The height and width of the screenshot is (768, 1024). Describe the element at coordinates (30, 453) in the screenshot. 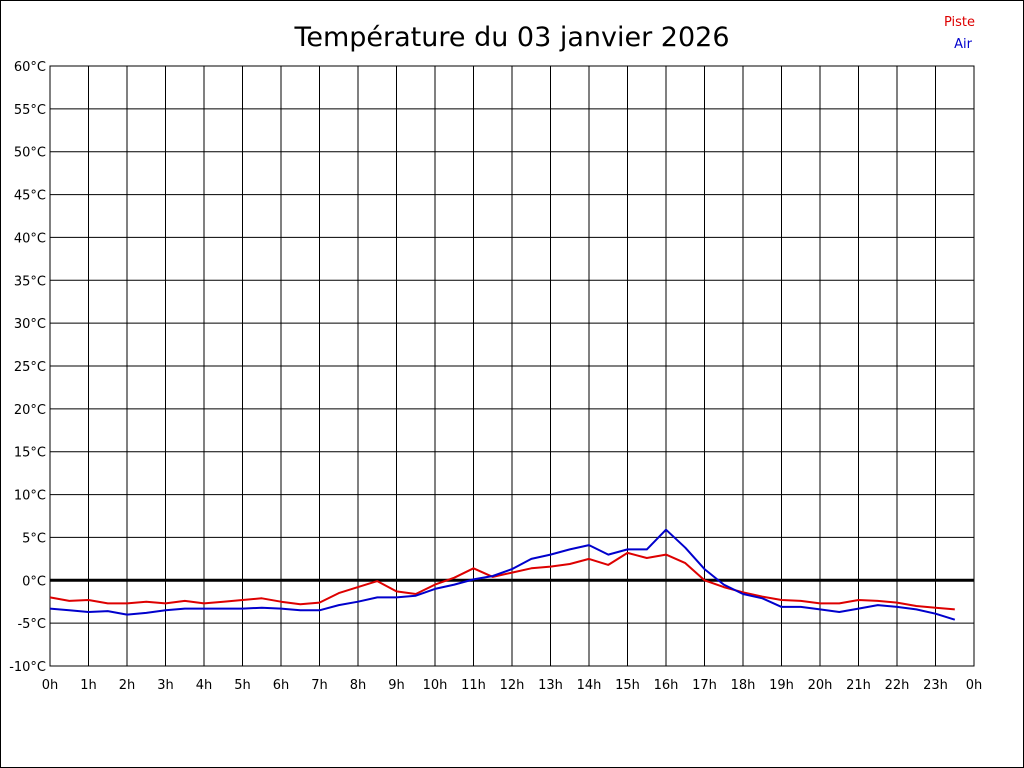

I see `y-tick-label: 15°C` at that location.